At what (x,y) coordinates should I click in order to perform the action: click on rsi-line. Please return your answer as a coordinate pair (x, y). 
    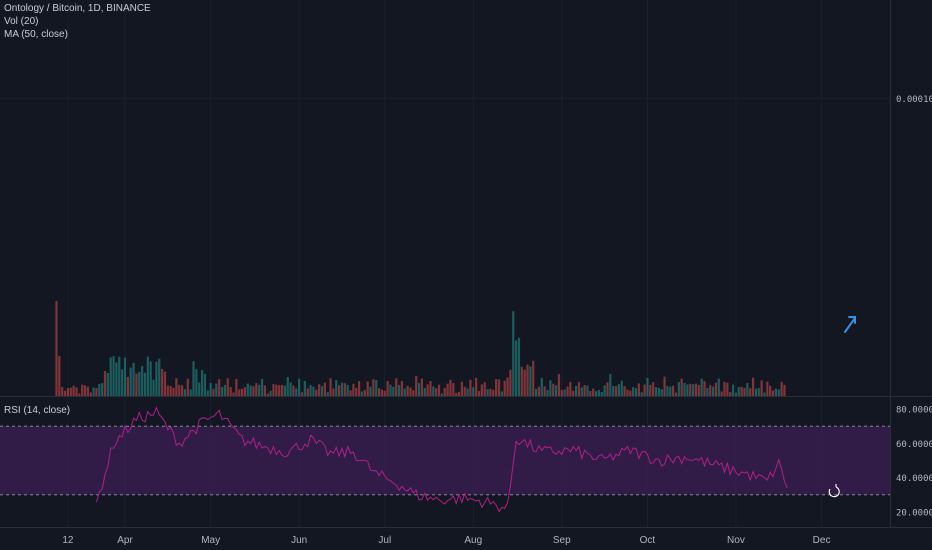
    Looking at the image, I should click on (442, 459).